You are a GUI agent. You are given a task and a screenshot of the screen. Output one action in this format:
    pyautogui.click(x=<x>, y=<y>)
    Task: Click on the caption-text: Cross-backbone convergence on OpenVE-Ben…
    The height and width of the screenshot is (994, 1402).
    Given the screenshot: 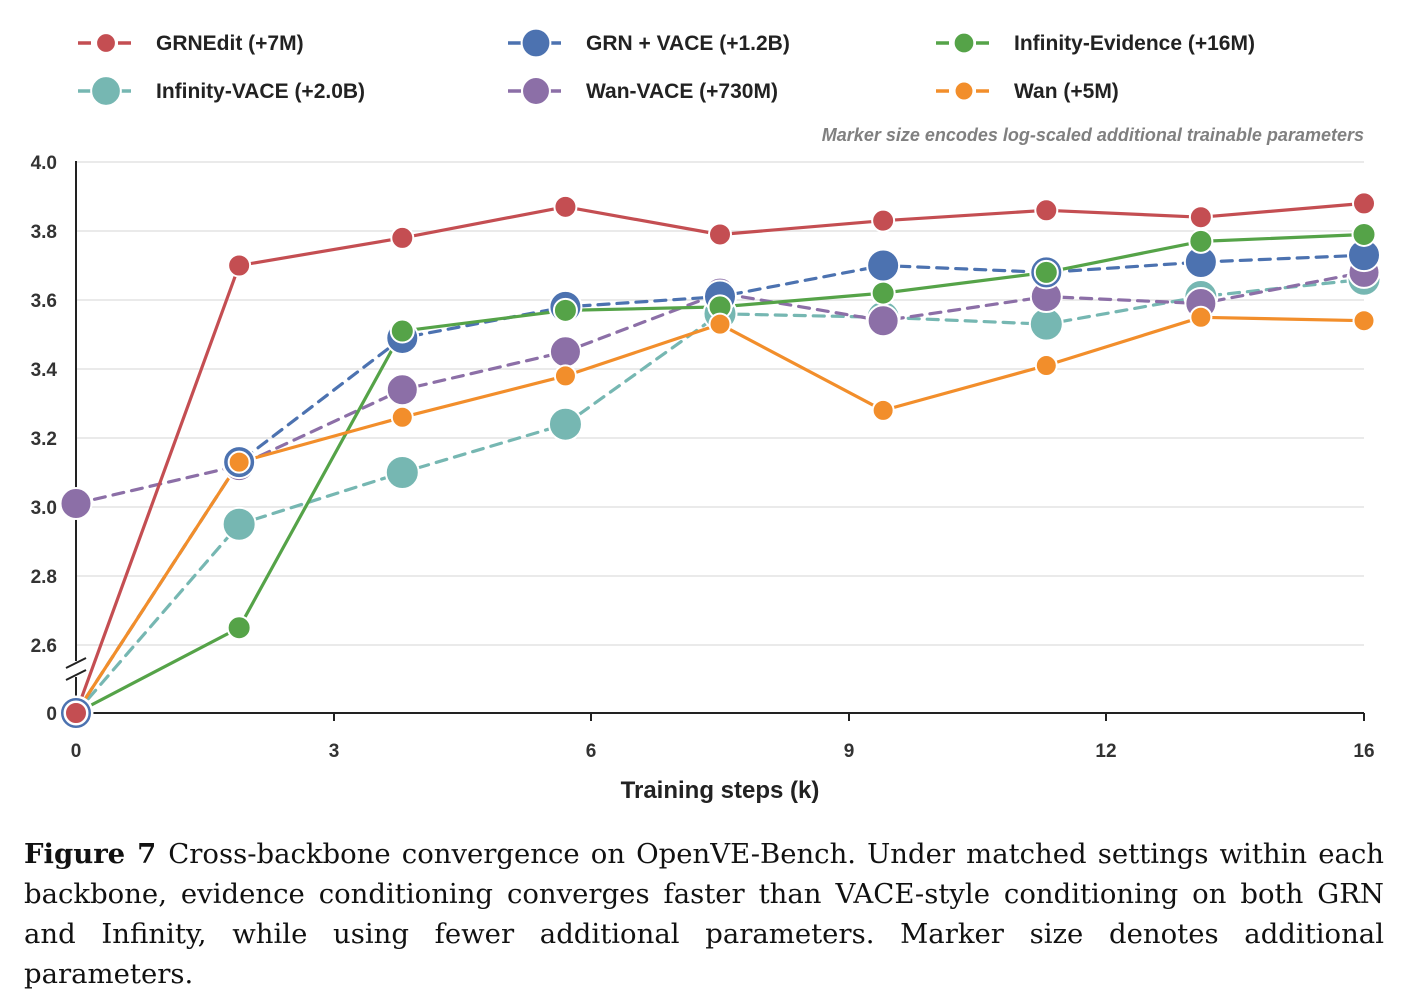 What is the action you would take?
    pyautogui.click(x=704, y=914)
    